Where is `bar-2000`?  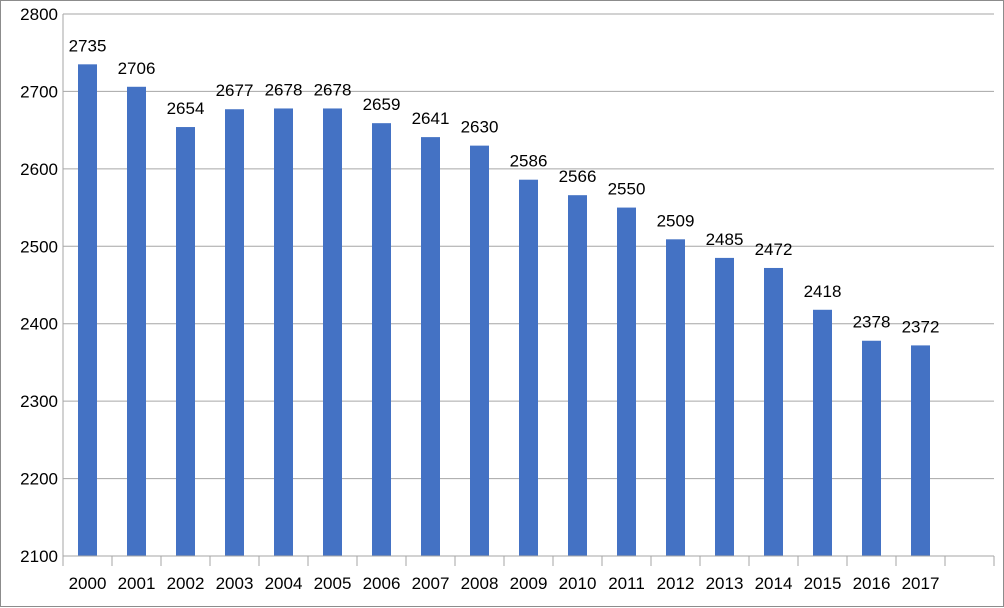 bar-2000 is located at coordinates (87, 310).